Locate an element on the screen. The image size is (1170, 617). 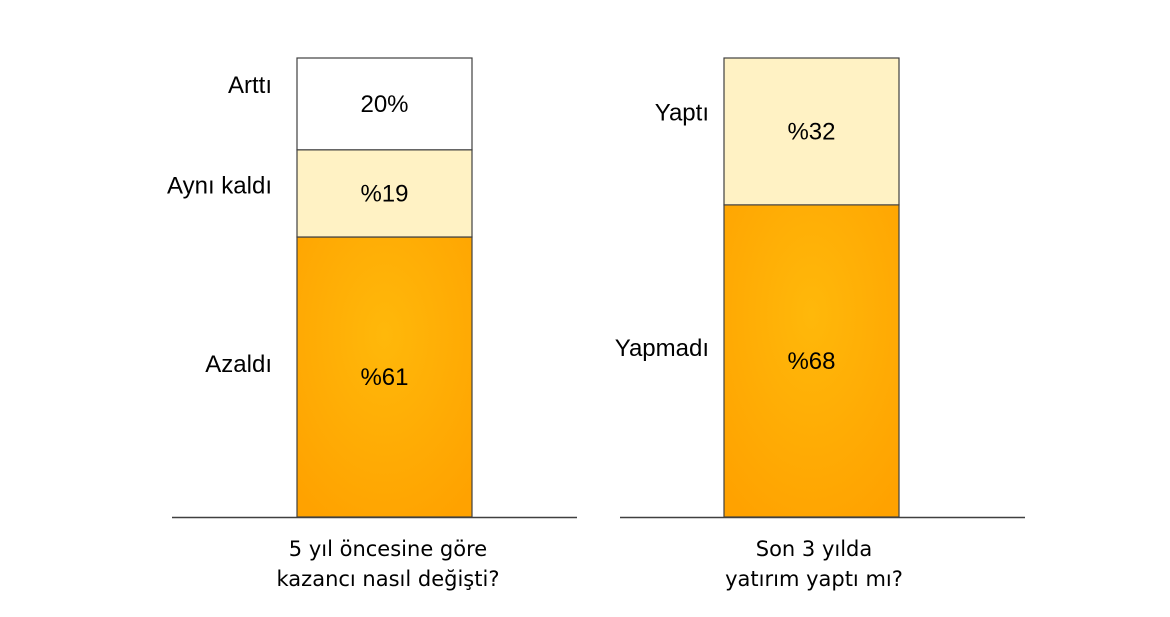
data-label: %68 is located at coordinates (811, 361).